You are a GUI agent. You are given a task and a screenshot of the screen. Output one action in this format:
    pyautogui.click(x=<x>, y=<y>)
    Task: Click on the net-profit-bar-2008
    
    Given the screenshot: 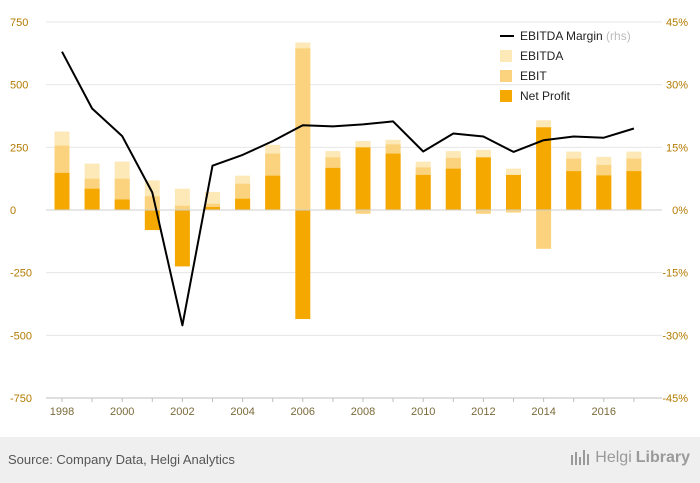 What is the action you would take?
    pyautogui.click(x=363, y=178)
    